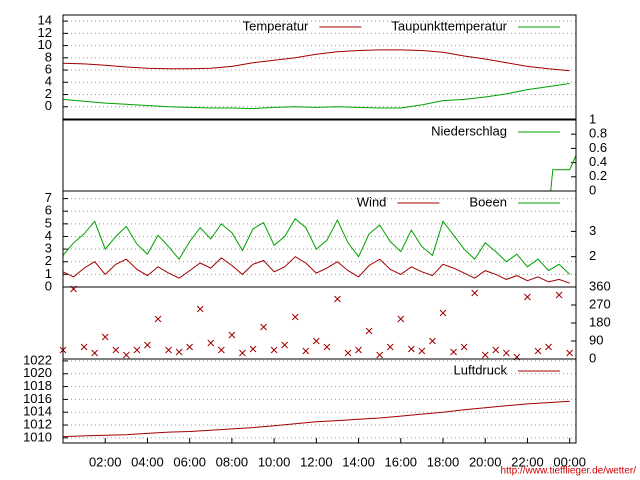 This screenshot has height=480, width=640. Describe the element at coordinates (48, 235) in the screenshot. I see `y-tick-label: 4` at that location.